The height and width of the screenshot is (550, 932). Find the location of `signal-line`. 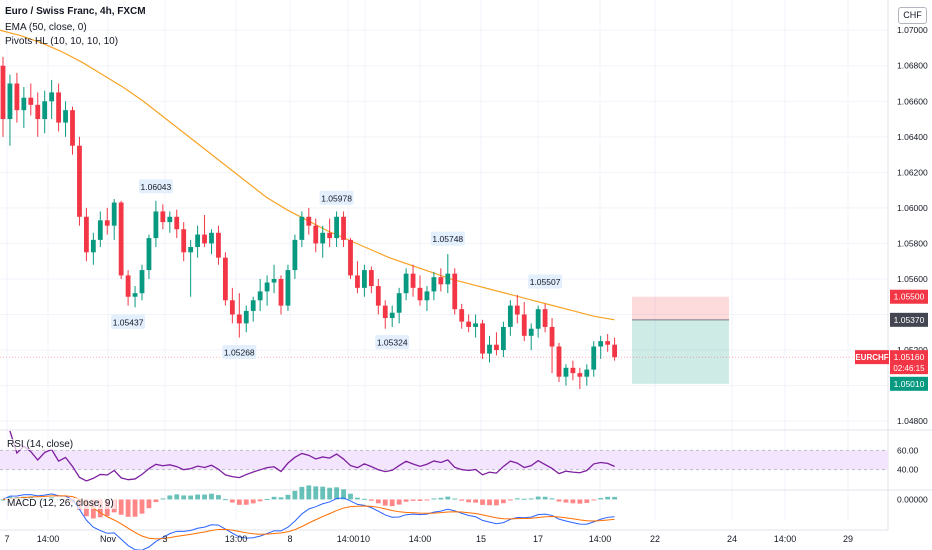

signal-line is located at coordinates (308, 517).